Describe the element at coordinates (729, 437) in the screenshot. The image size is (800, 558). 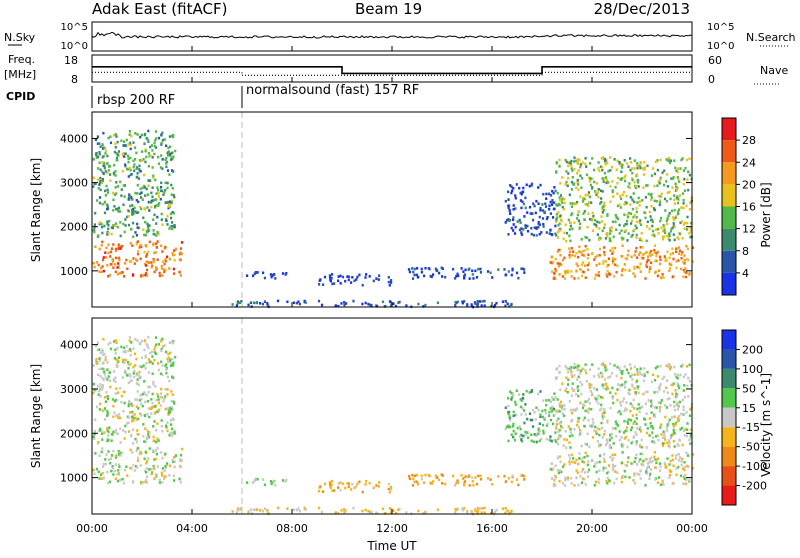
I see `velocity-colorbar-segment` at that location.